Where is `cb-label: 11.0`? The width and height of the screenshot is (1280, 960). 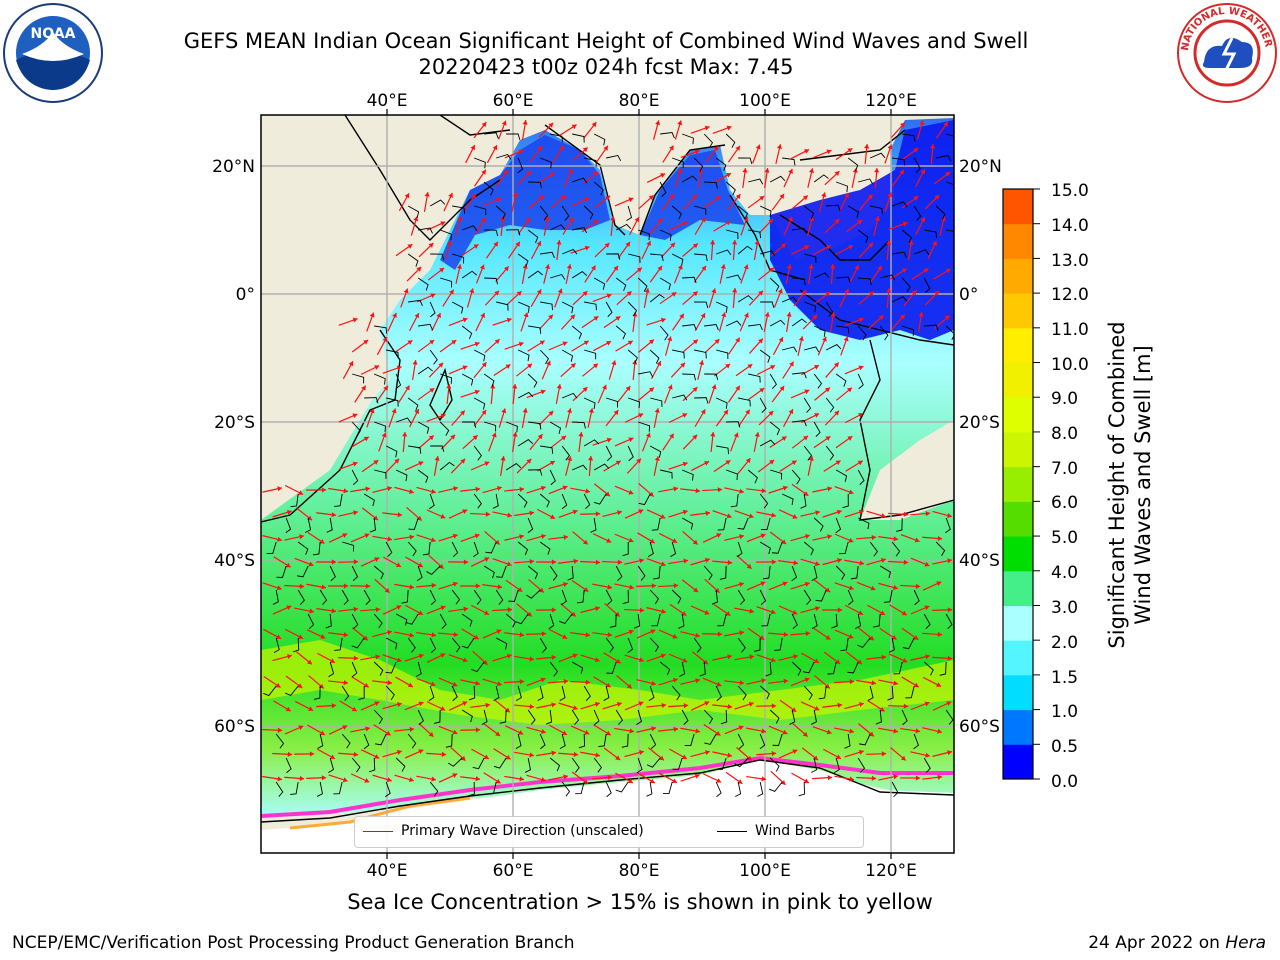
cb-label: 11.0 is located at coordinates (1070, 330).